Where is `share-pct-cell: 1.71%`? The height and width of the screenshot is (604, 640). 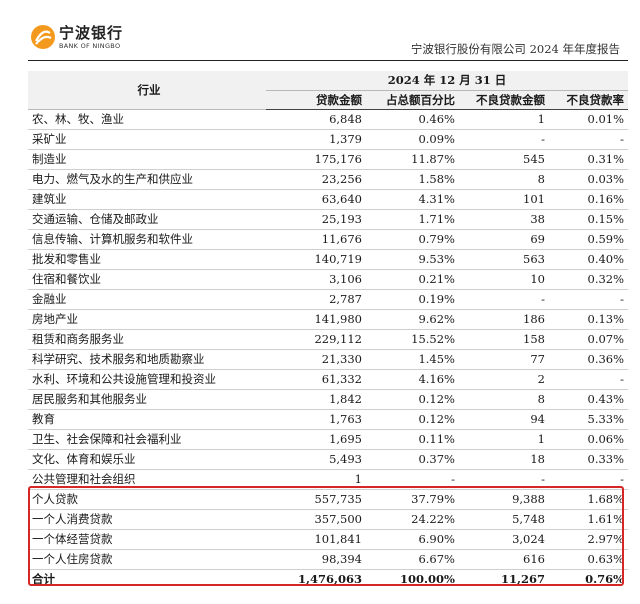 share-pct-cell: 1.71% is located at coordinates (412, 219).